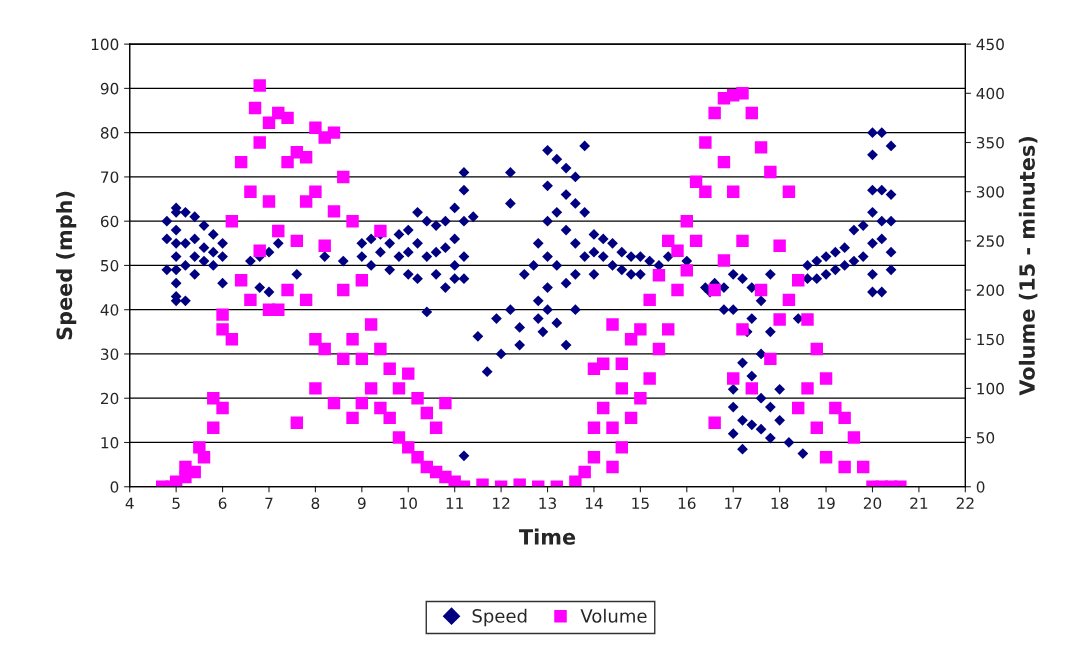  Describe the element at coordinates (965, 503) in the screenshot. I see `x-tick-label: 22` at that location.